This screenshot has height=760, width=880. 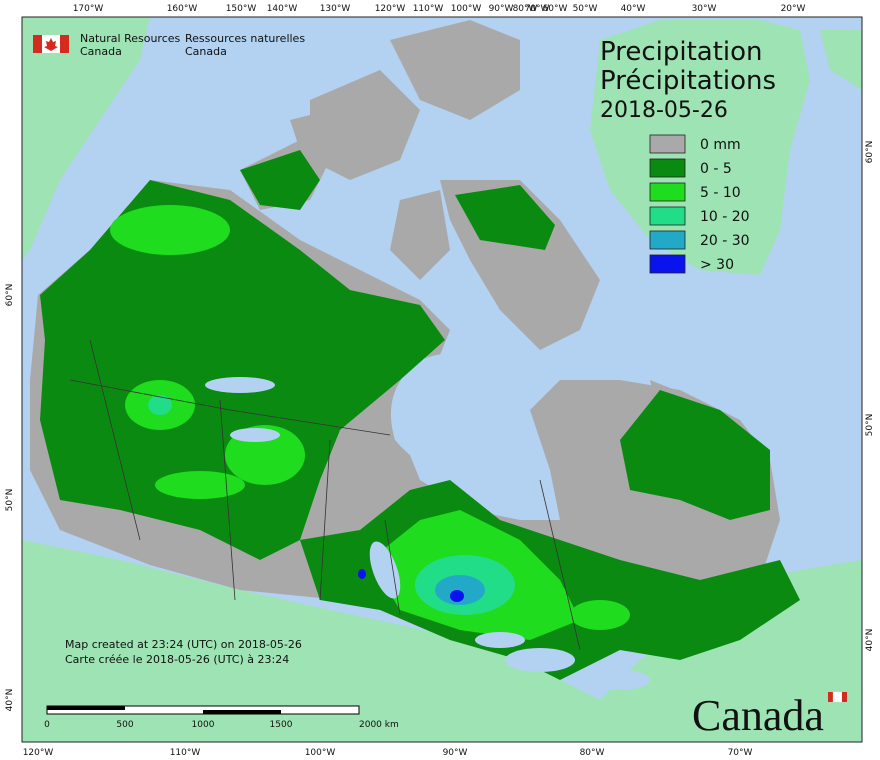 What do you see at coordinates (203, 710) in the screenshot?
I see `scale-bar` at bounding box center [203, 710].